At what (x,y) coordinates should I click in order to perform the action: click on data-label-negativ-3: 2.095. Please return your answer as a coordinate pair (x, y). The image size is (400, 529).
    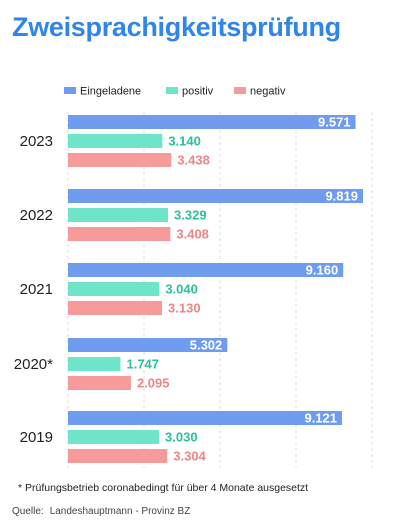
    Looking at the image, I should click on (153, 383).